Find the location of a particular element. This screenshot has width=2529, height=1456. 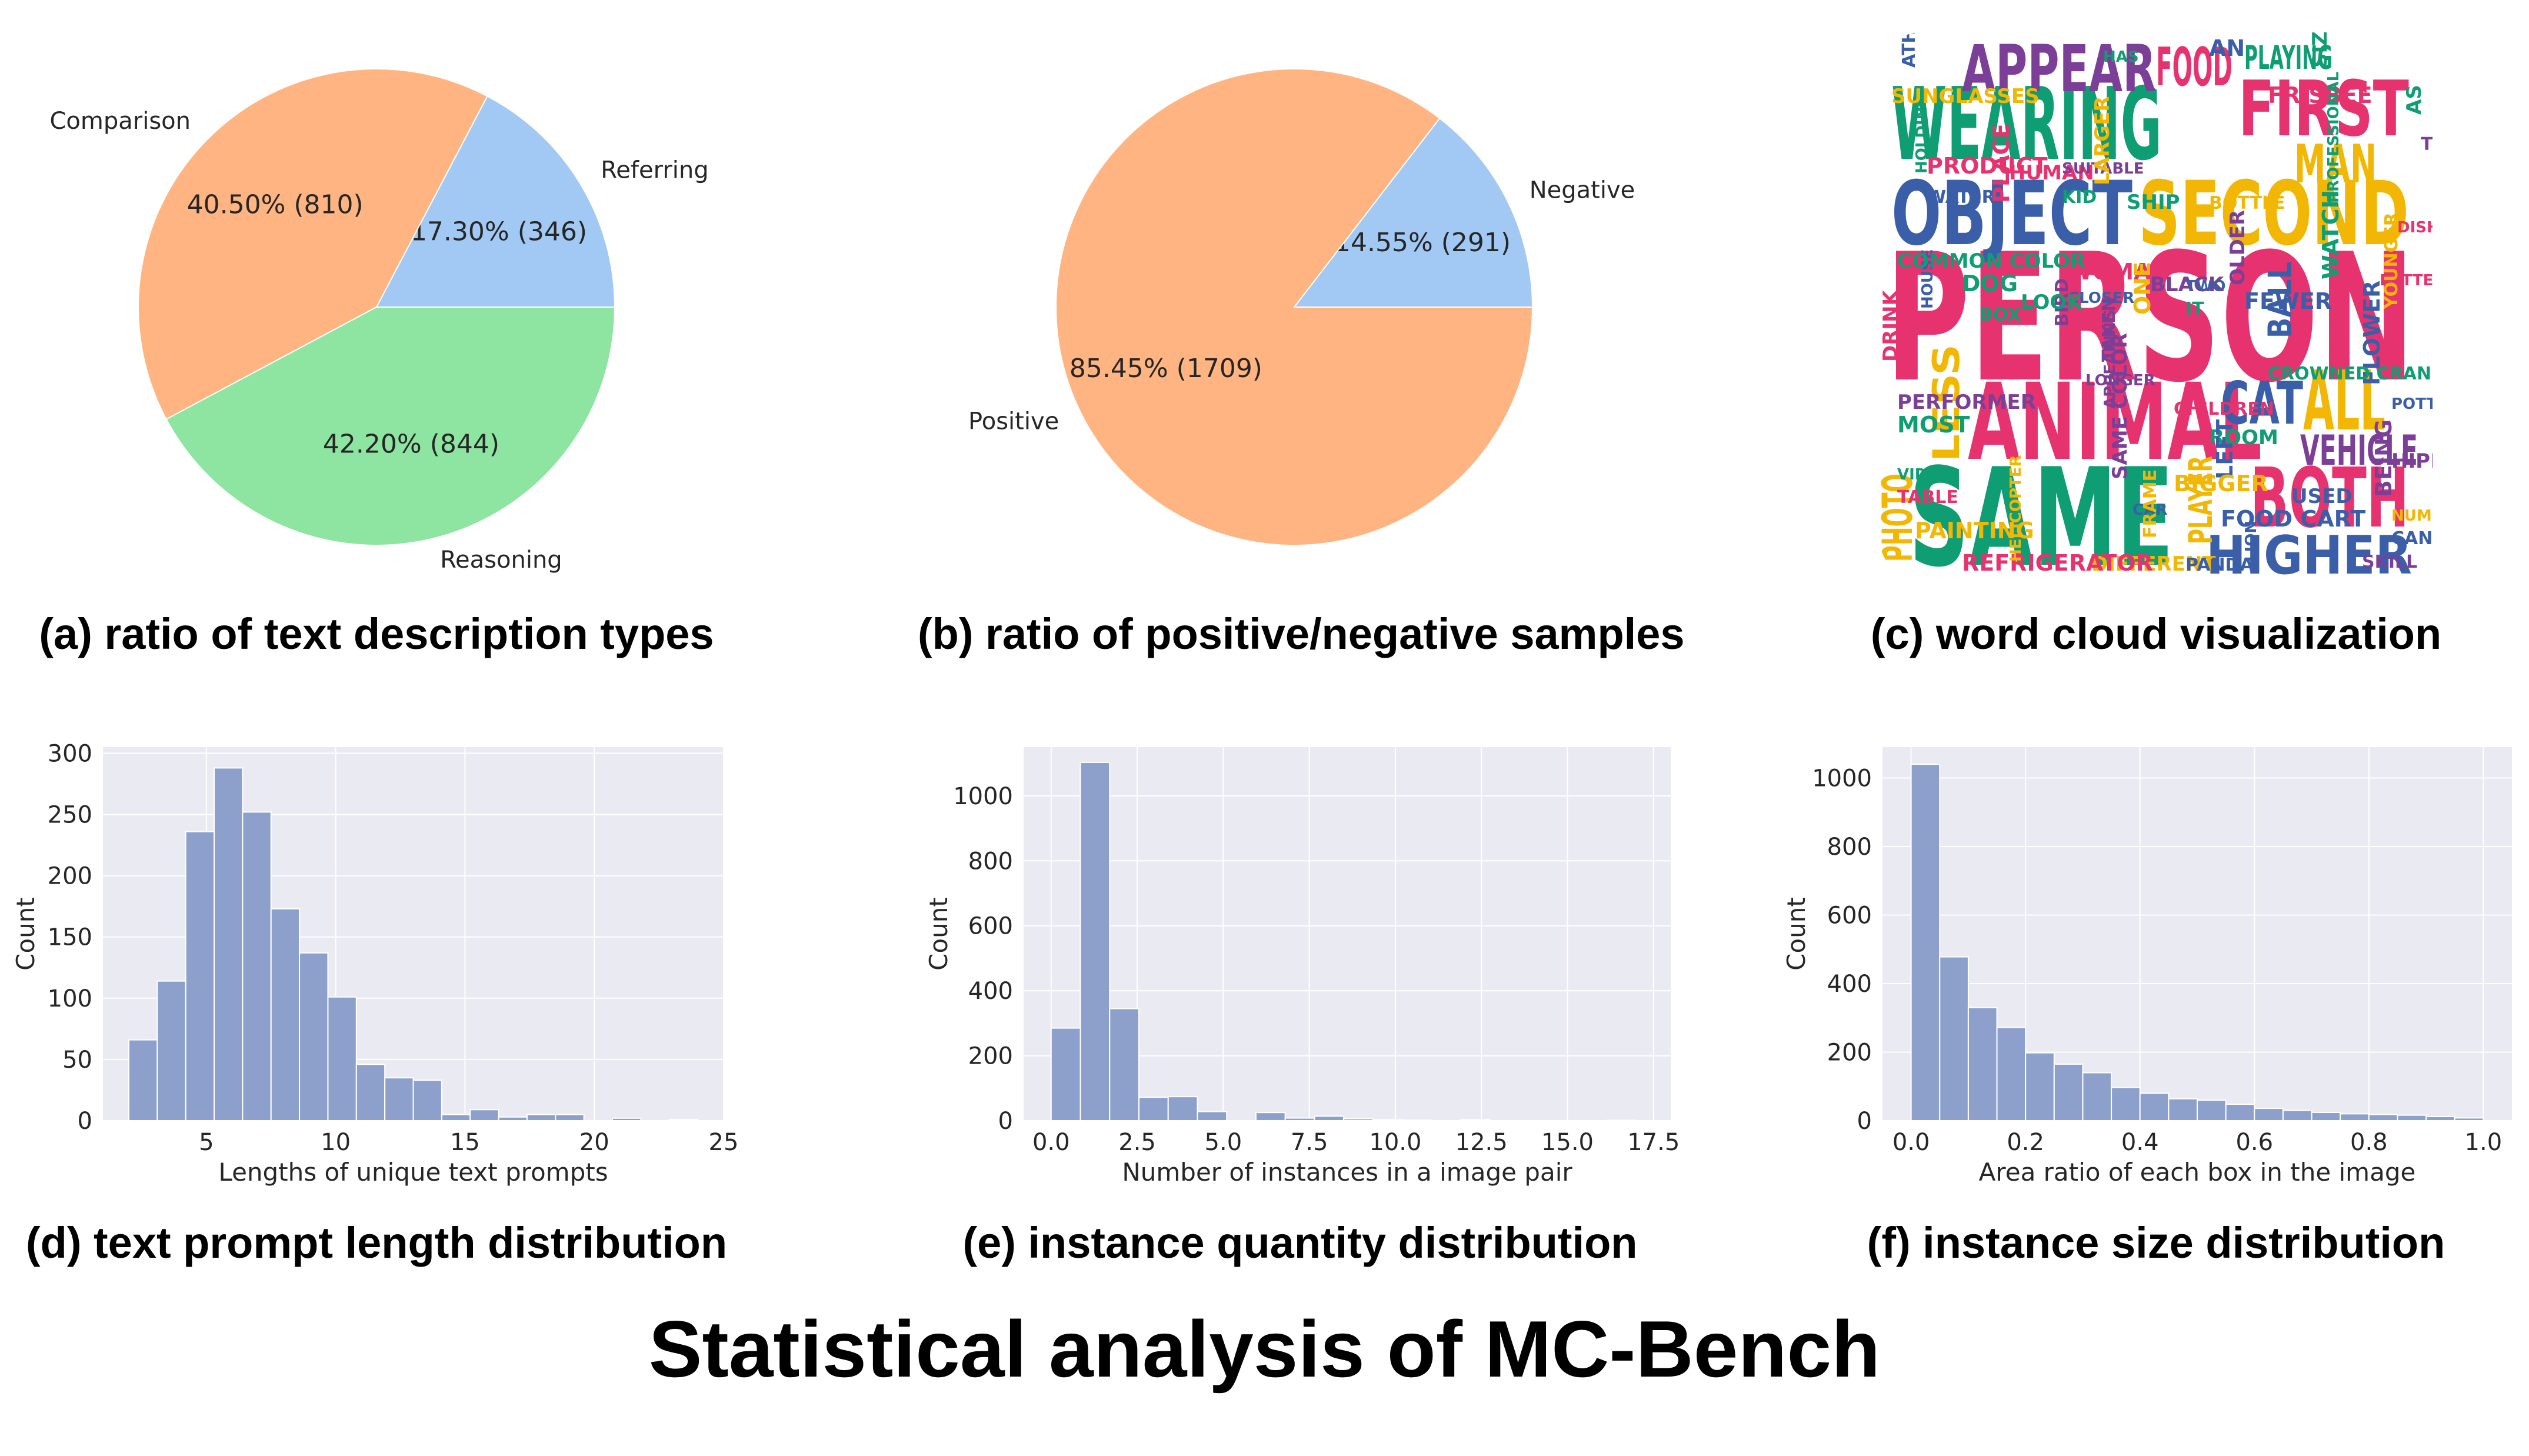

wordcloud-word: PROFESSIONAL is located at coordinates (2334, 137).